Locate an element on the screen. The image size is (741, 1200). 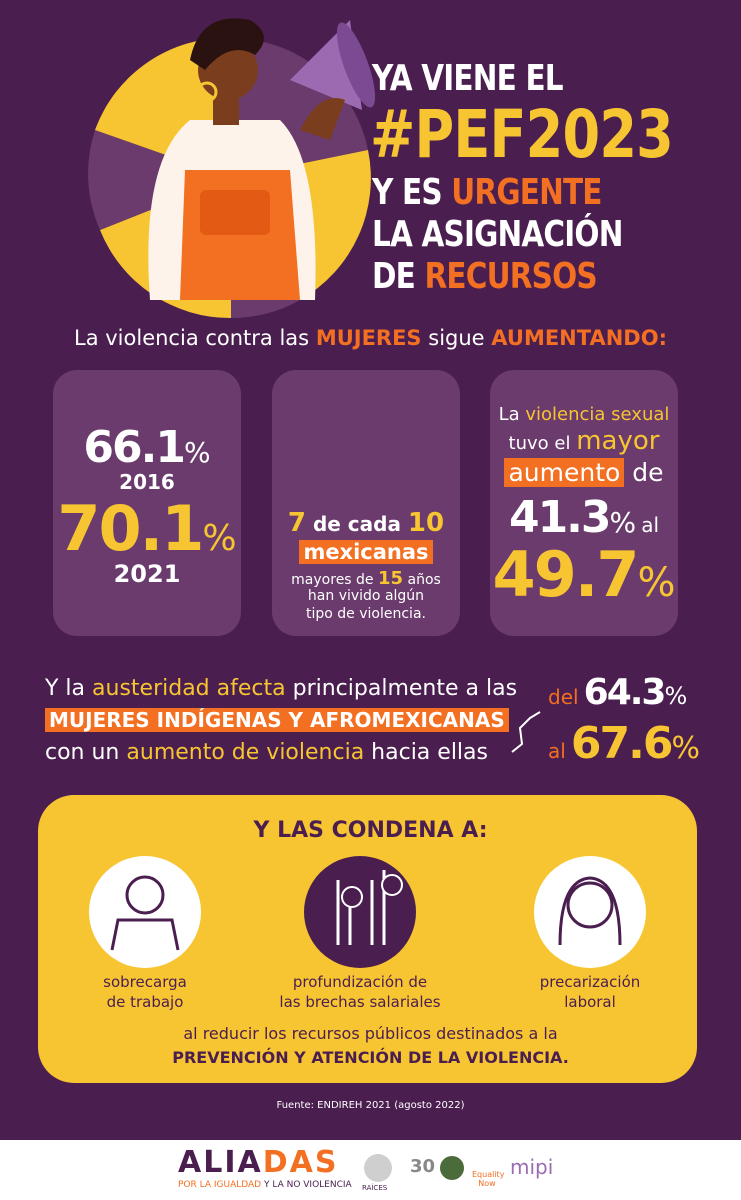
stat-value: 49.7 is located at coordinates (566, 574).